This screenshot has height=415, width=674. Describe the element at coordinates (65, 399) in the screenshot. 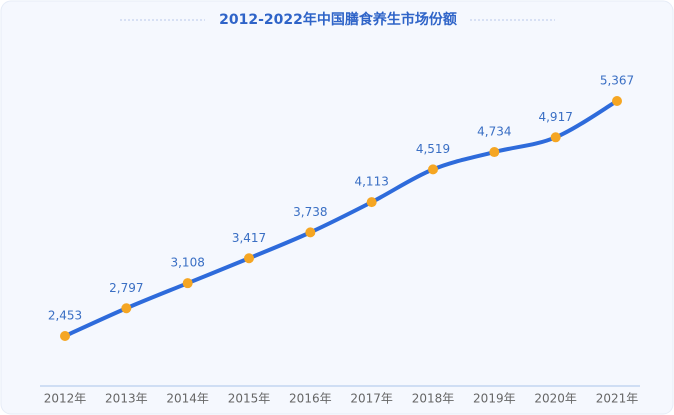

I see `x-tick-label: 2012年` at that location.